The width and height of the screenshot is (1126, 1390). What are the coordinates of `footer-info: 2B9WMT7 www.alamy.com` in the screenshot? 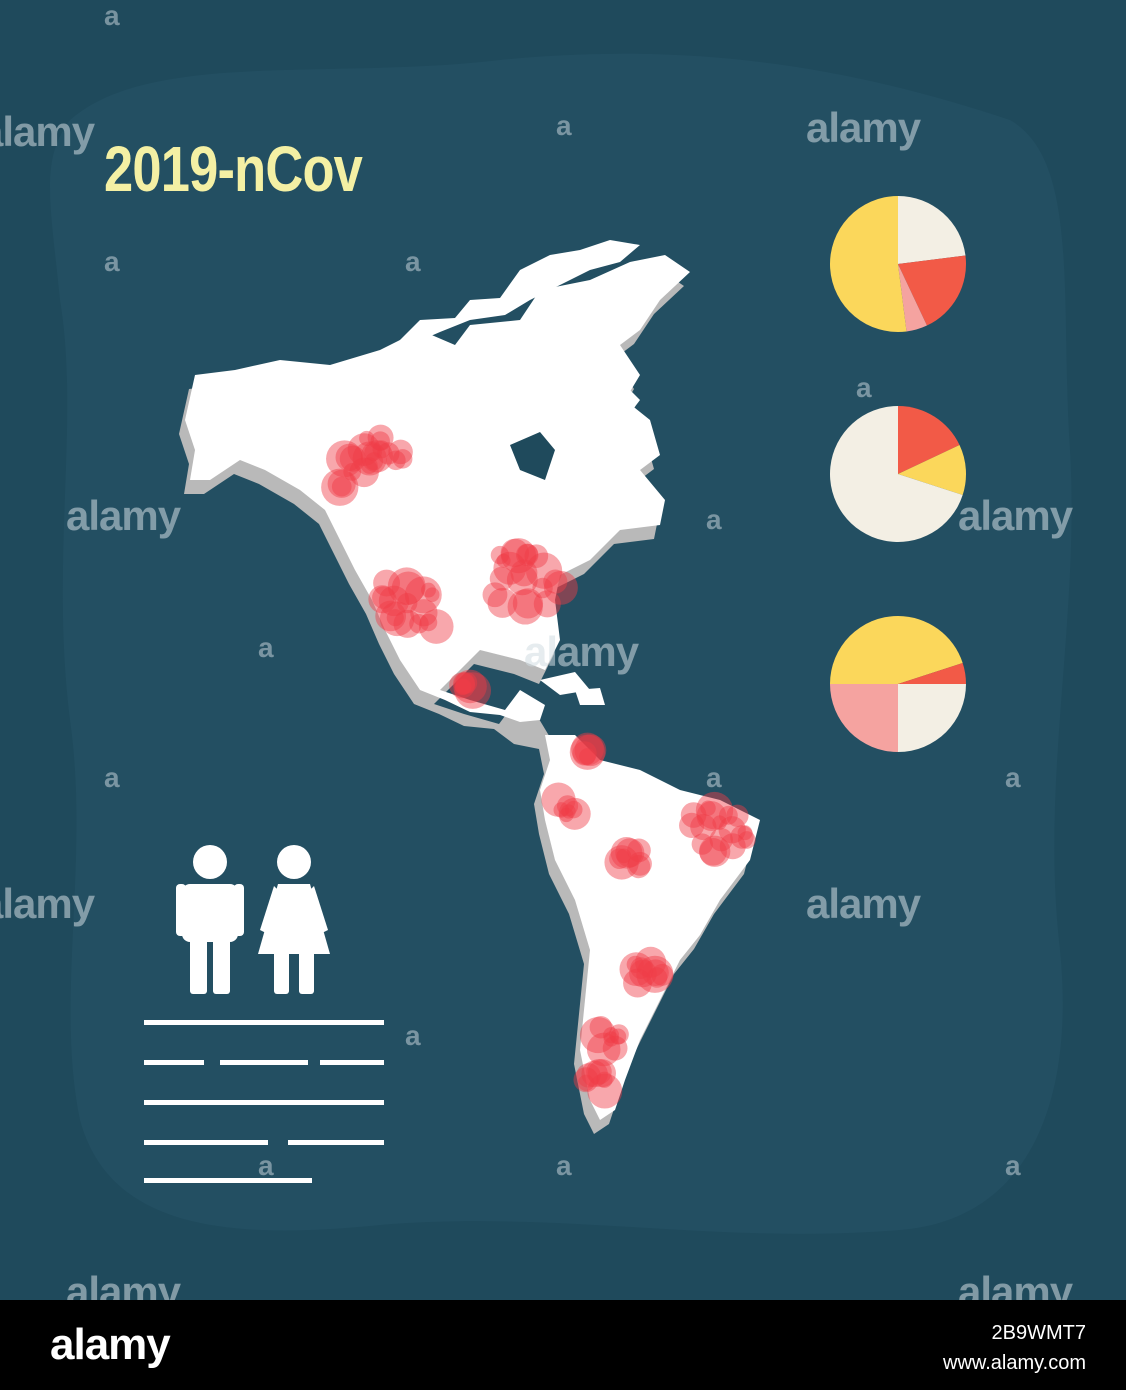 It's located at (1014, 1348).